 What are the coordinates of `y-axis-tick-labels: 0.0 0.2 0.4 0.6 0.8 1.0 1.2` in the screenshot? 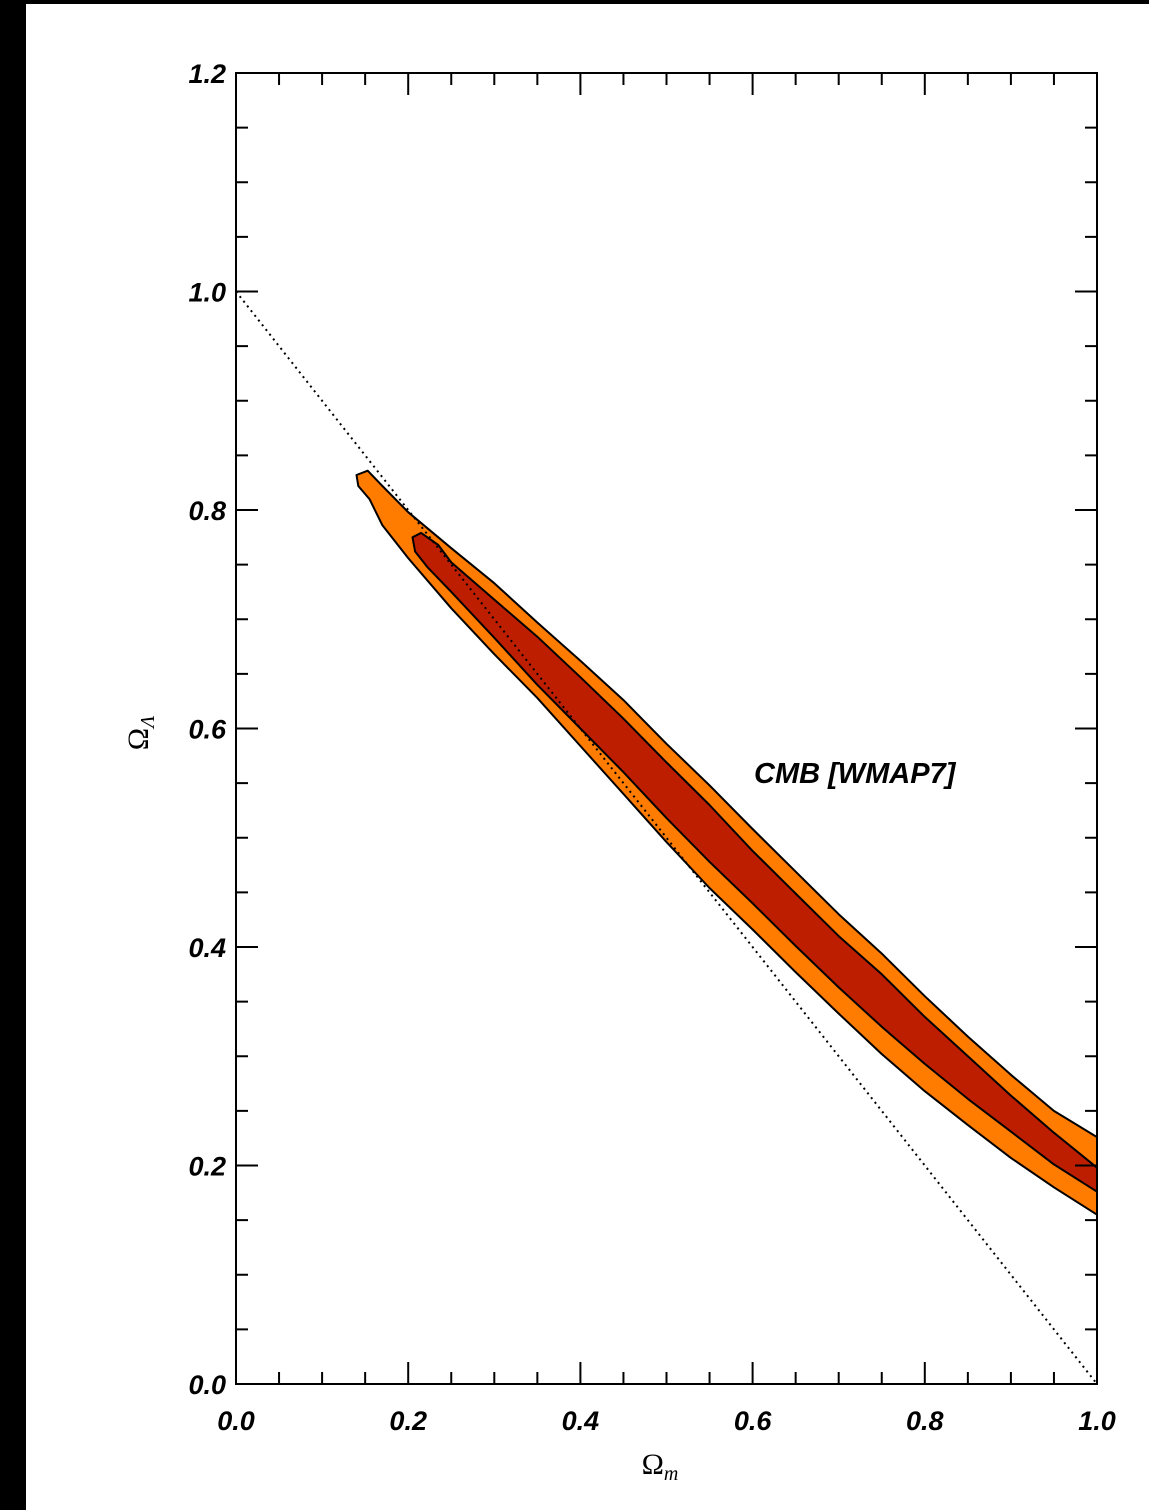 It's located at (207, 729).